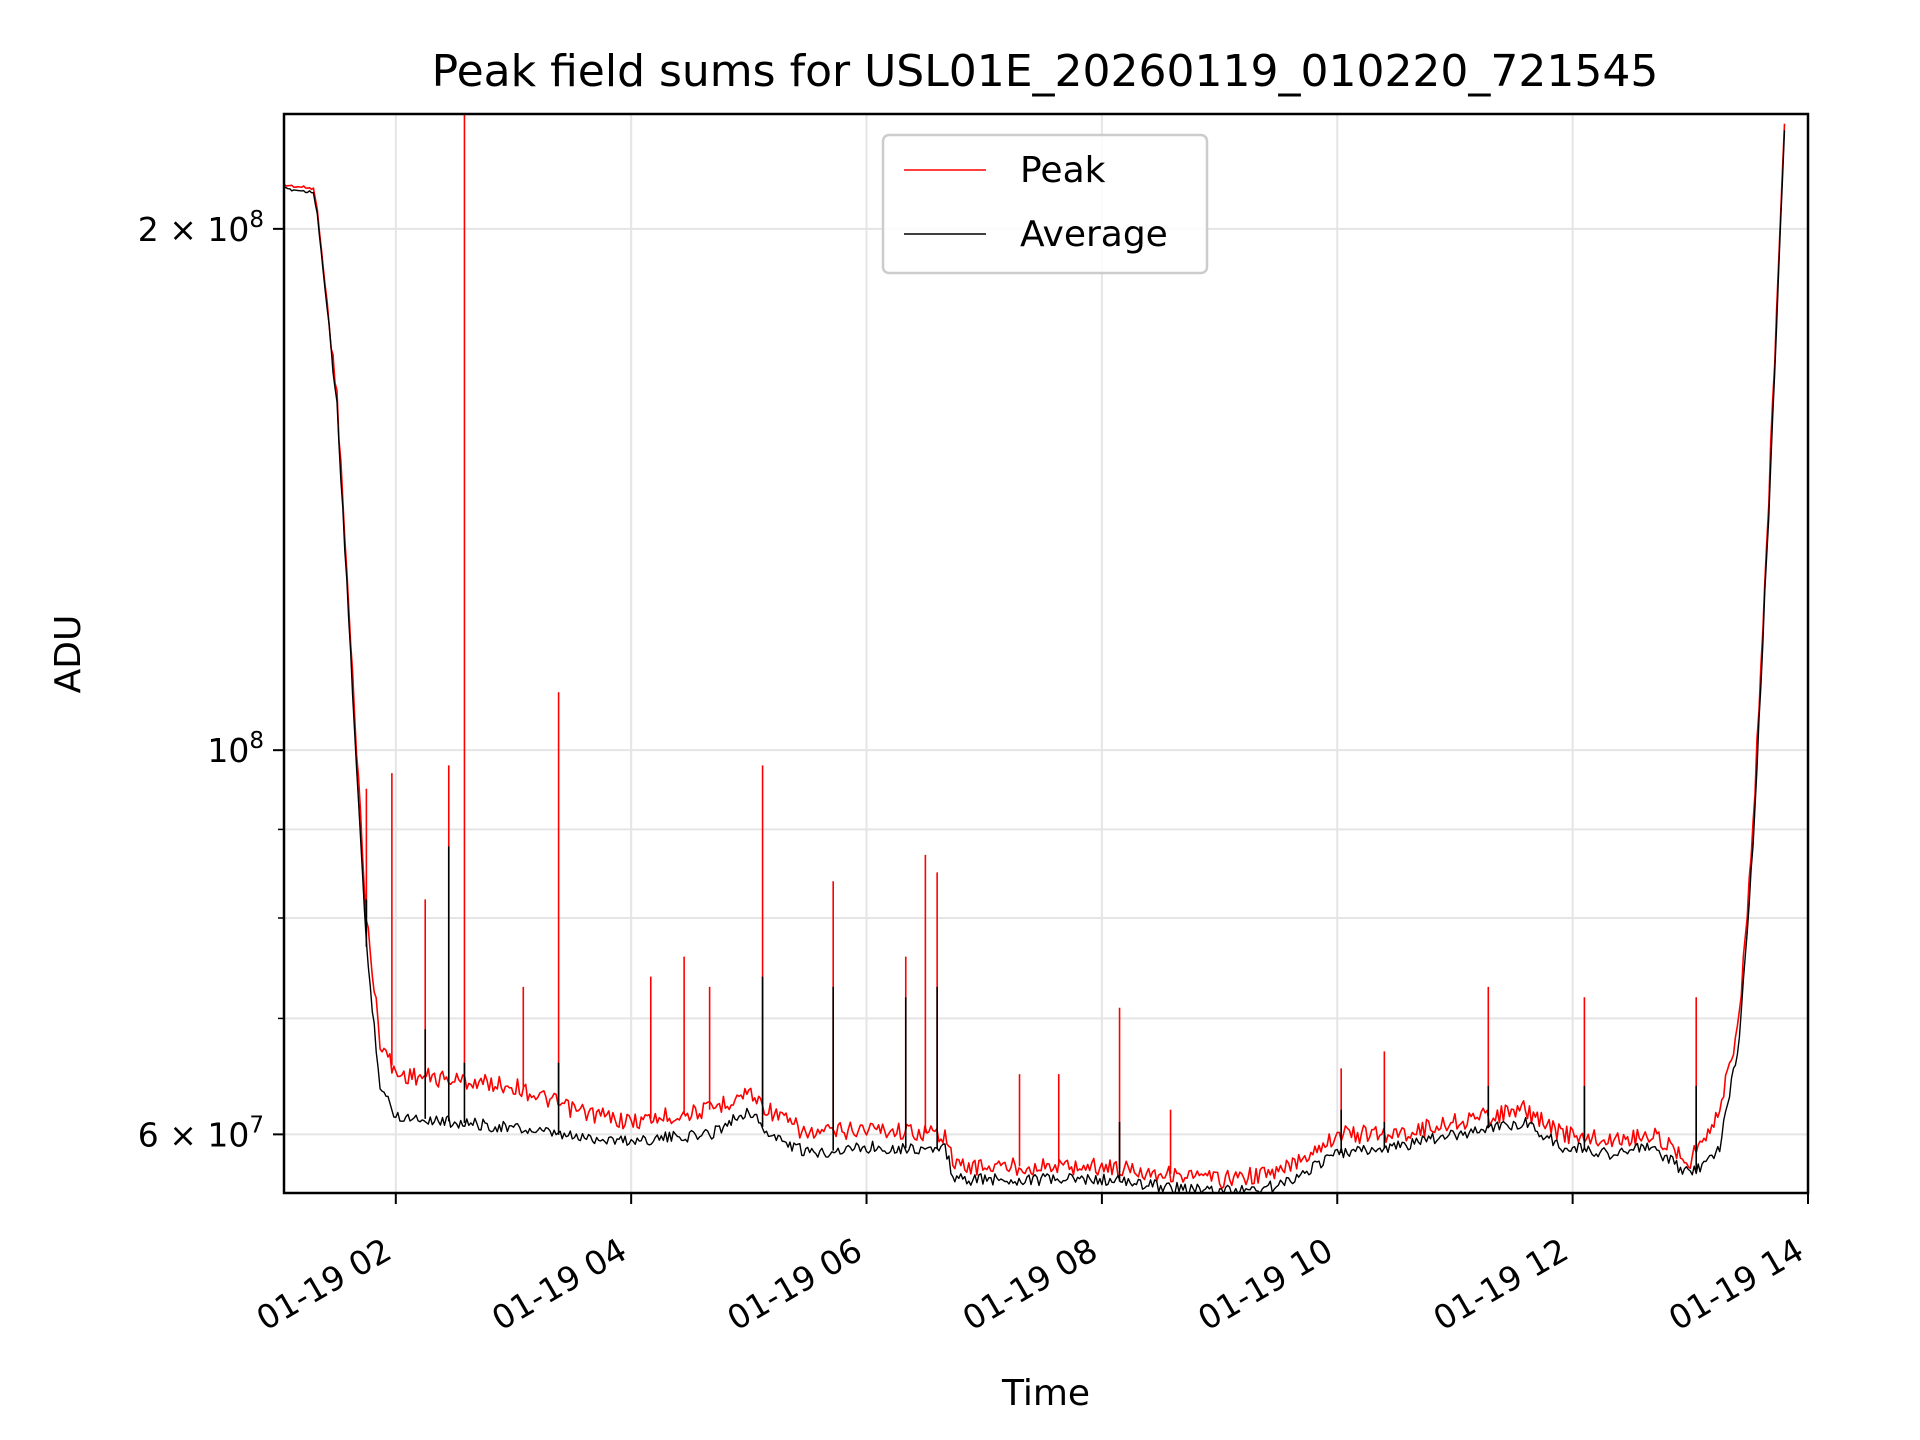 This screenshot has height=1440, width=1920. I want to click on legend-label-average: Average, so click(1094, 234).